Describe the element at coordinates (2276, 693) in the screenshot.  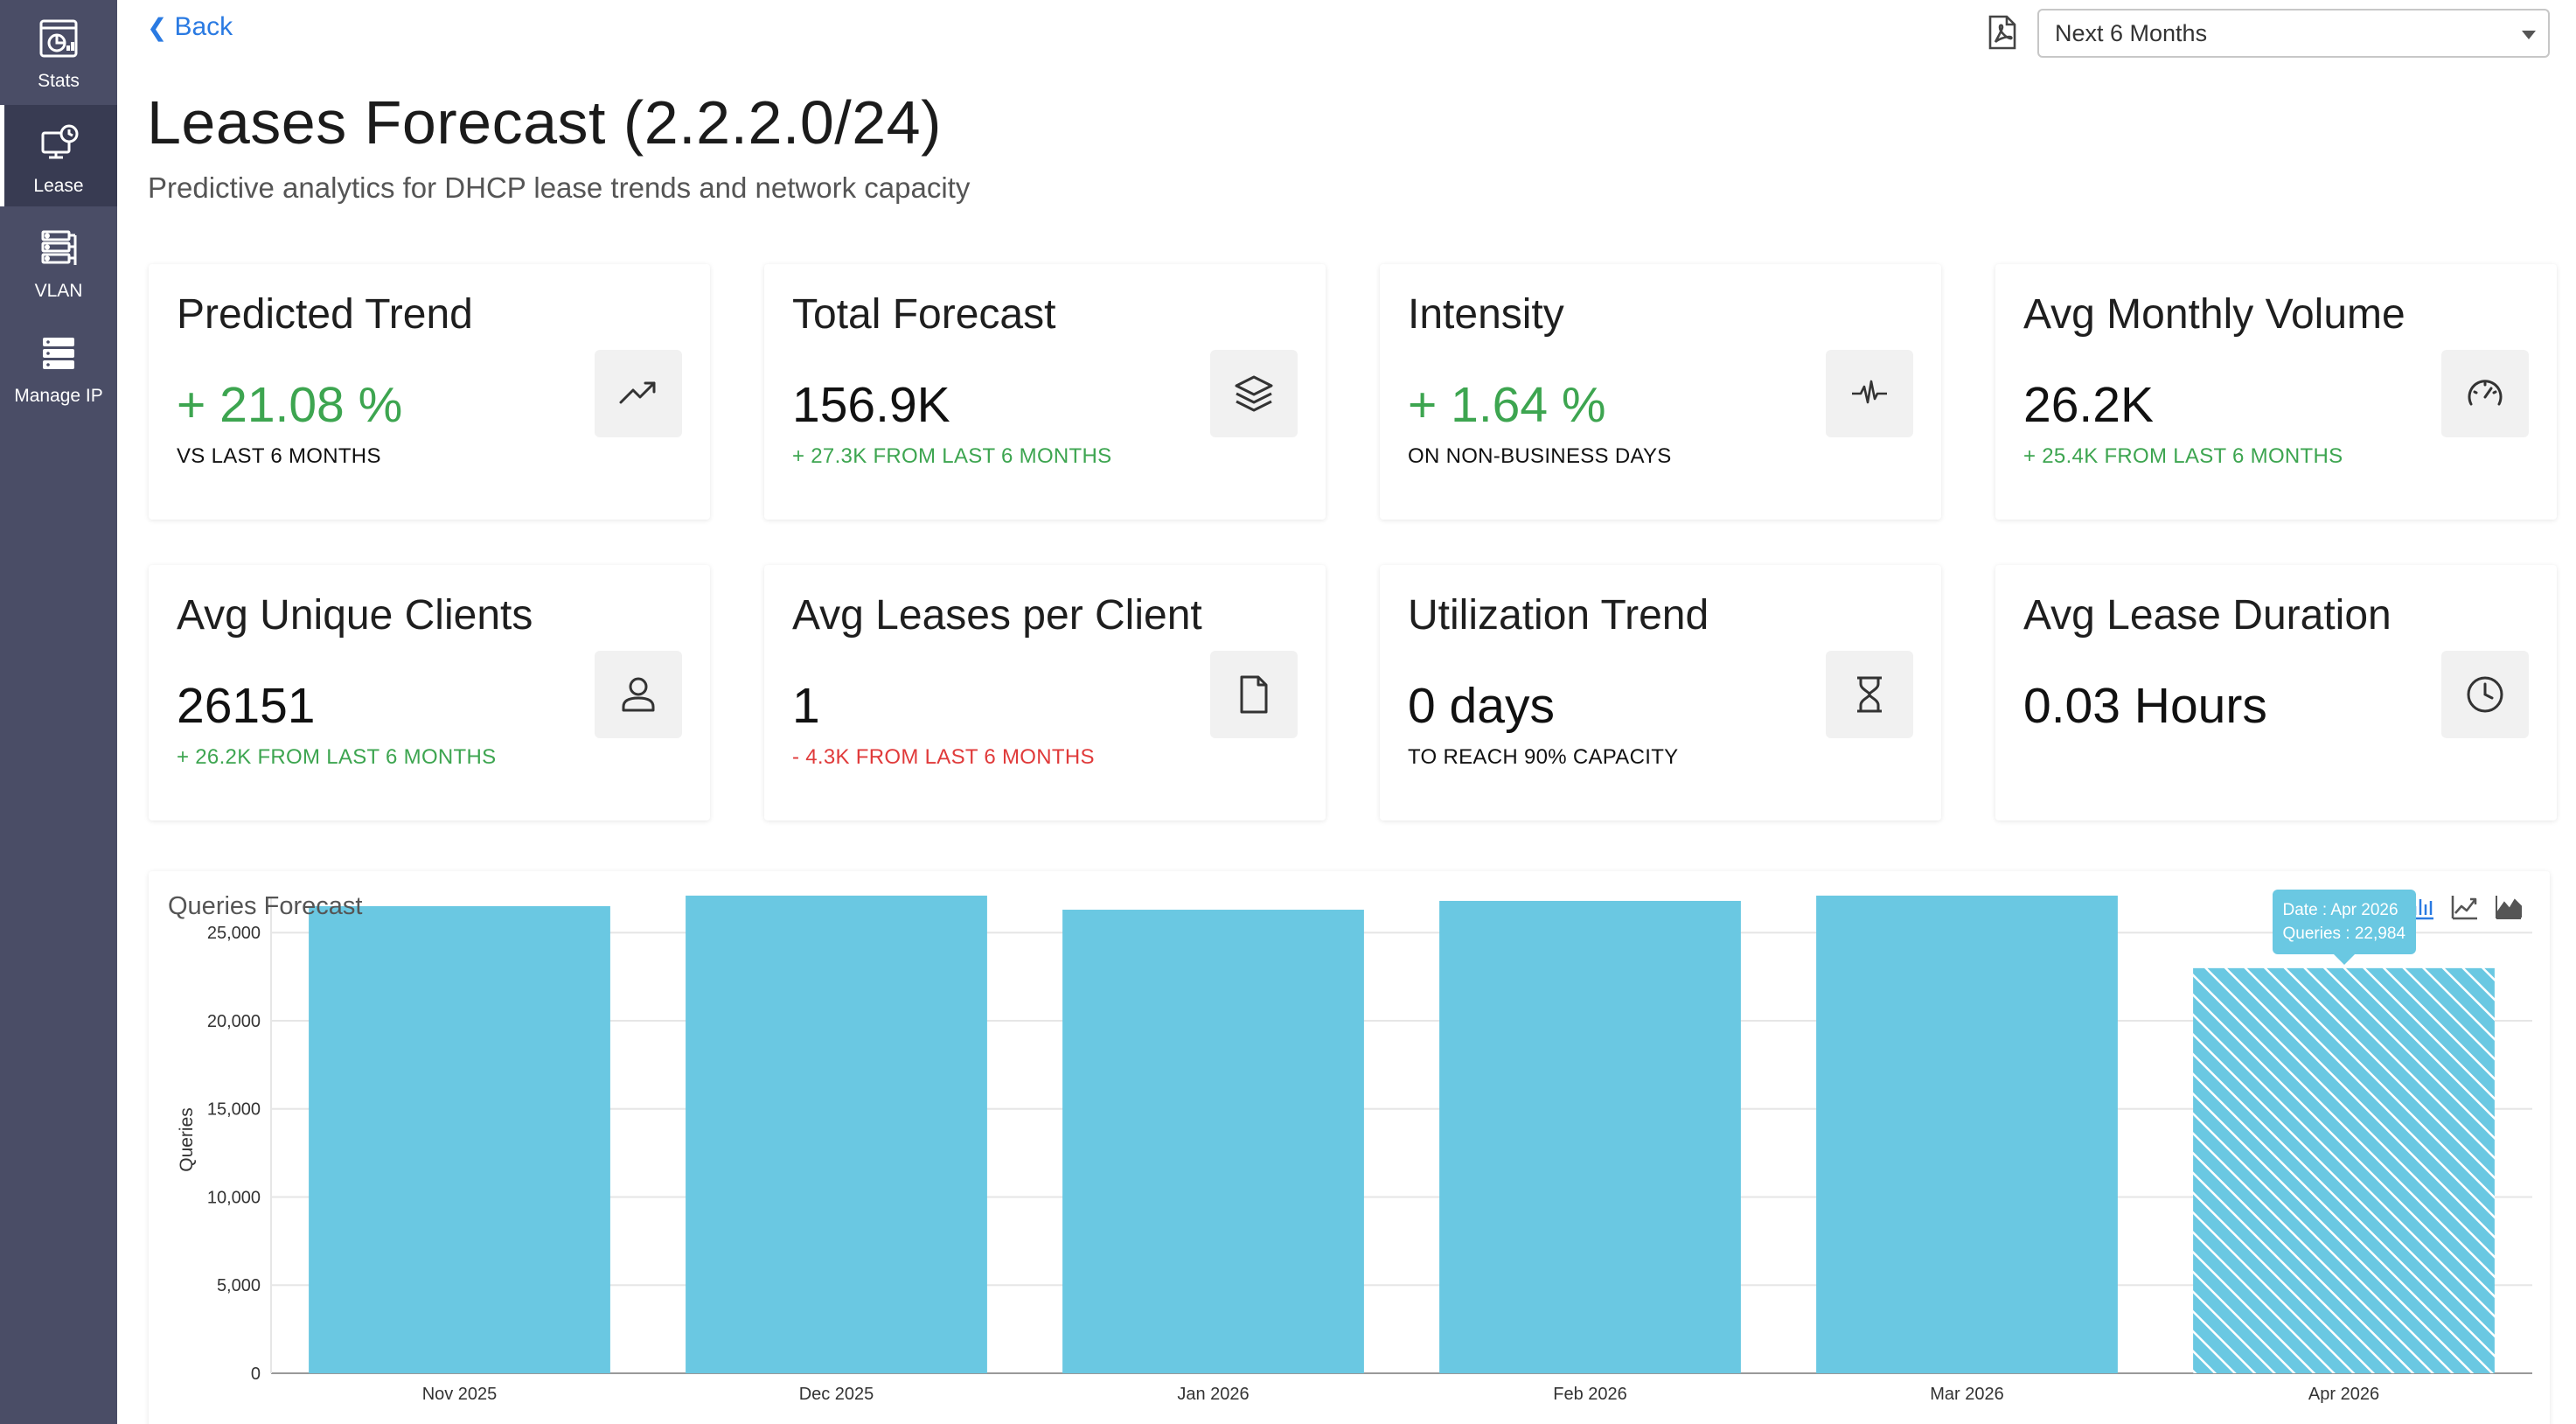
I see `stat-card-avg-lease-duration: Avg Lease Duration 0.03 Hours` at that location.